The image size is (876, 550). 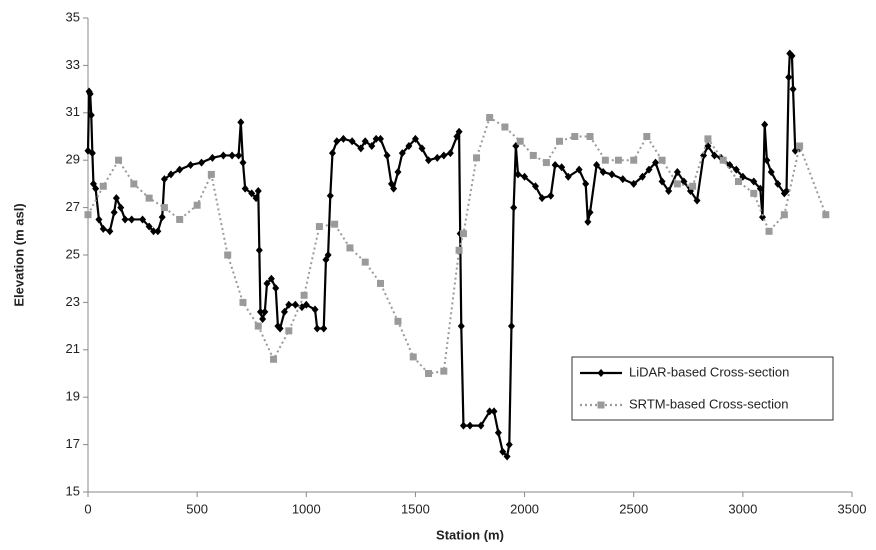 I want to click on legend-box, so click(x=702, y=388).